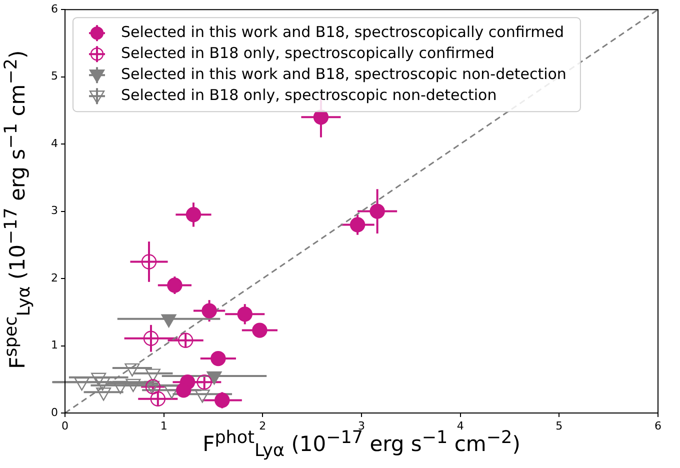 This screenshot has height=468, width=680. Describe the element at coordinates (54, 345) in the screenshot. I see `y-tick-label: 1` at that location.